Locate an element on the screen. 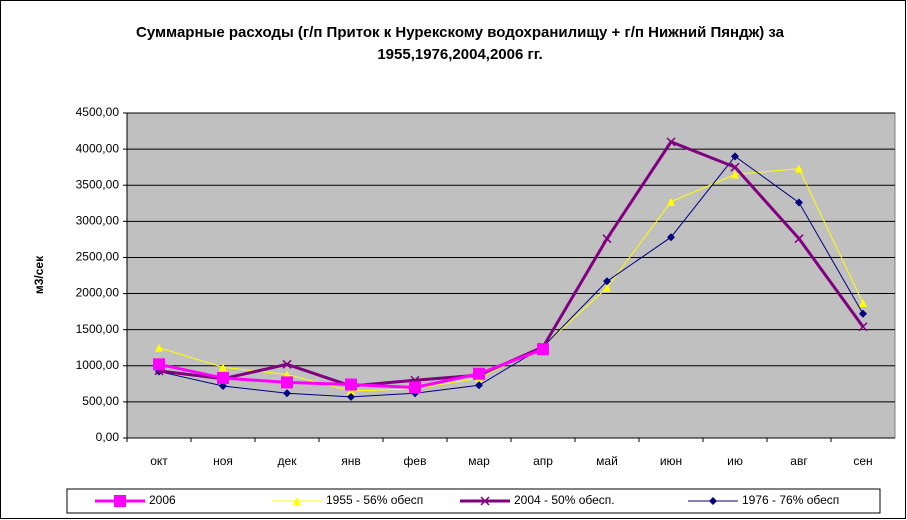 Image resolution: width=907 pixels, height=520 pixels. legend-label: 1976 - 76% обесп is located at coordinates (790, 500).